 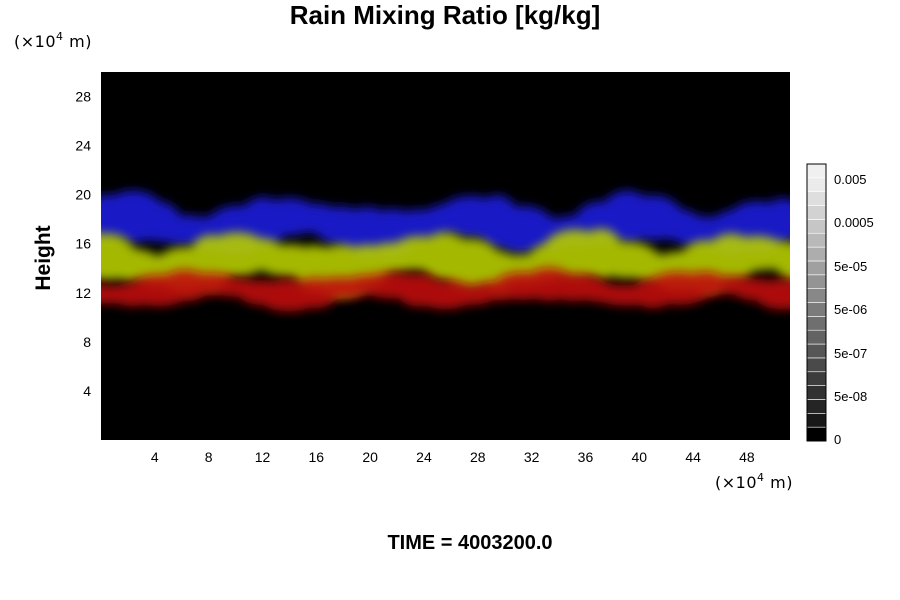 I want to click on colorbar-tick-label: 5e-05, so click(x=850, y=266).